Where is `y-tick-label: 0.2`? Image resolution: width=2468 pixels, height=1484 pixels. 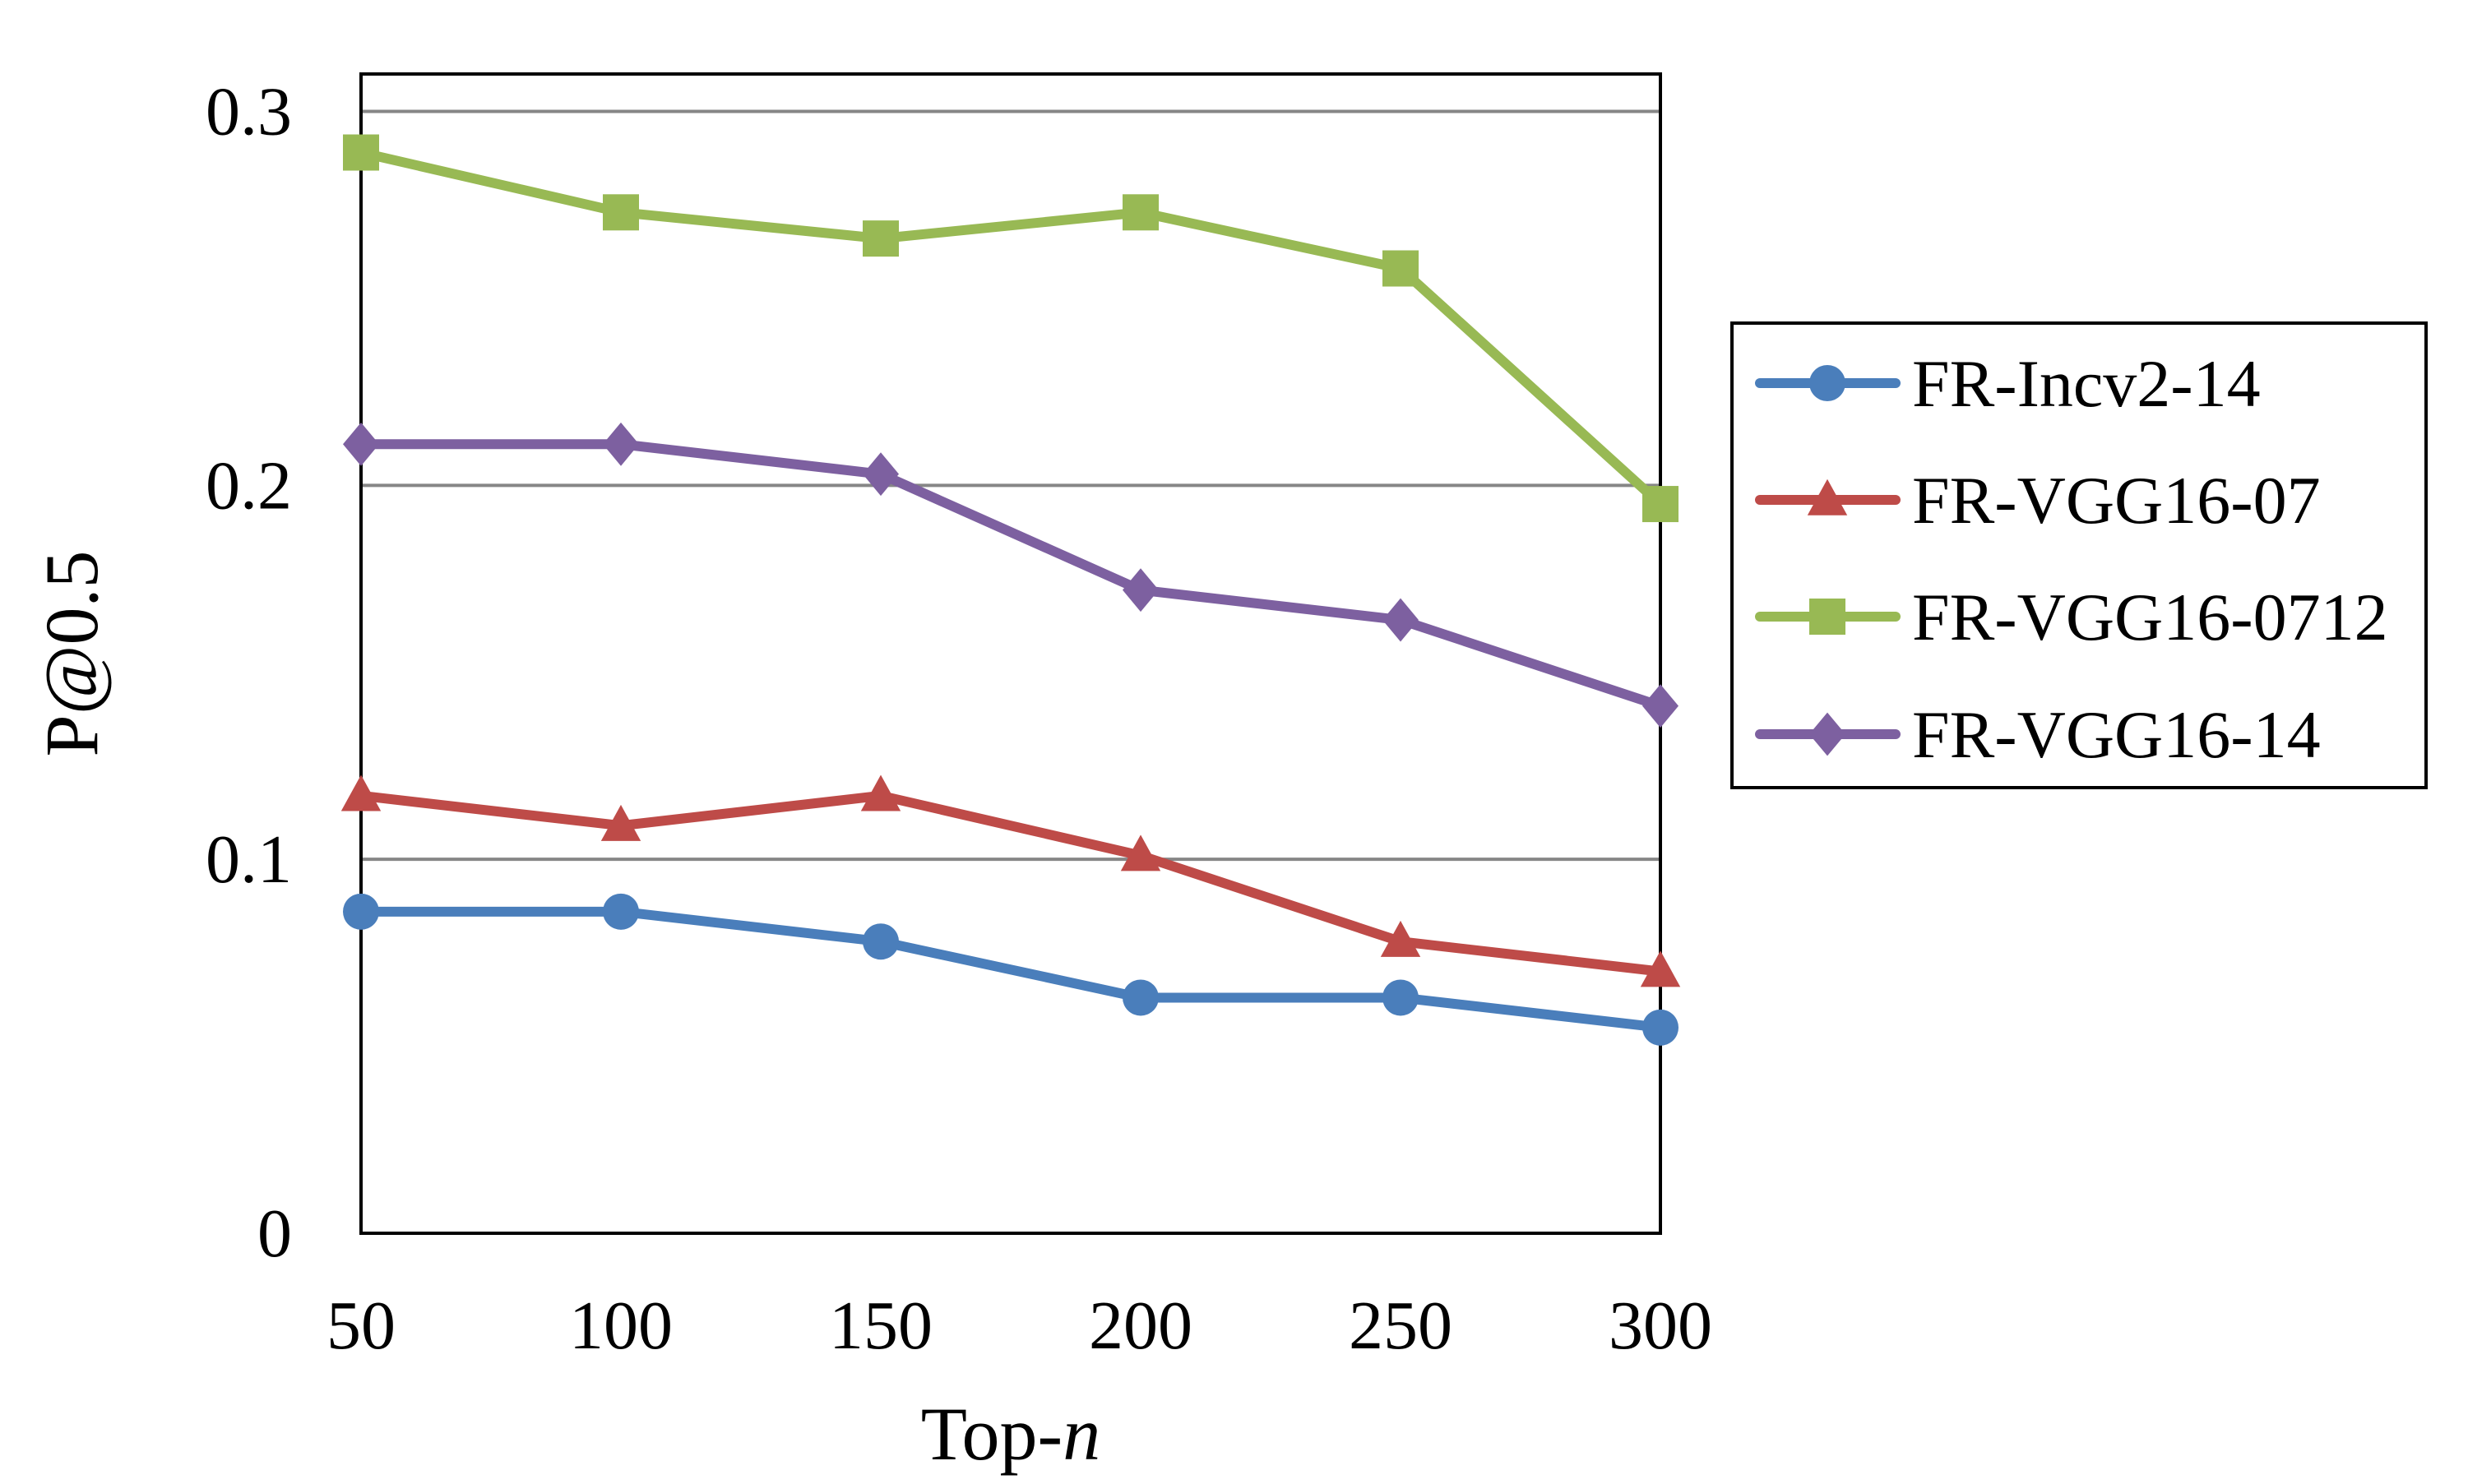 y-tick-label: 0.2 is located at coordinates (249, 485).